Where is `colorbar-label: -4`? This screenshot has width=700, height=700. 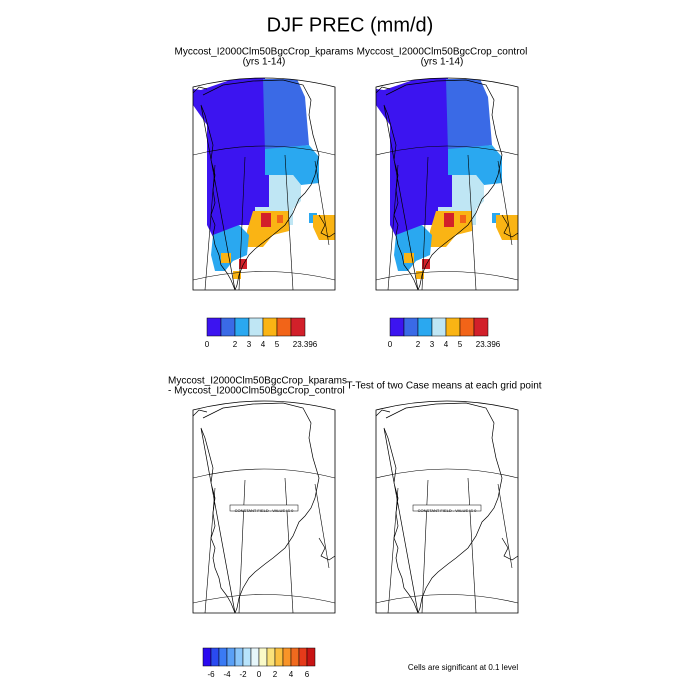 colorbar-label: -4 is located at coordinates (227, 674).